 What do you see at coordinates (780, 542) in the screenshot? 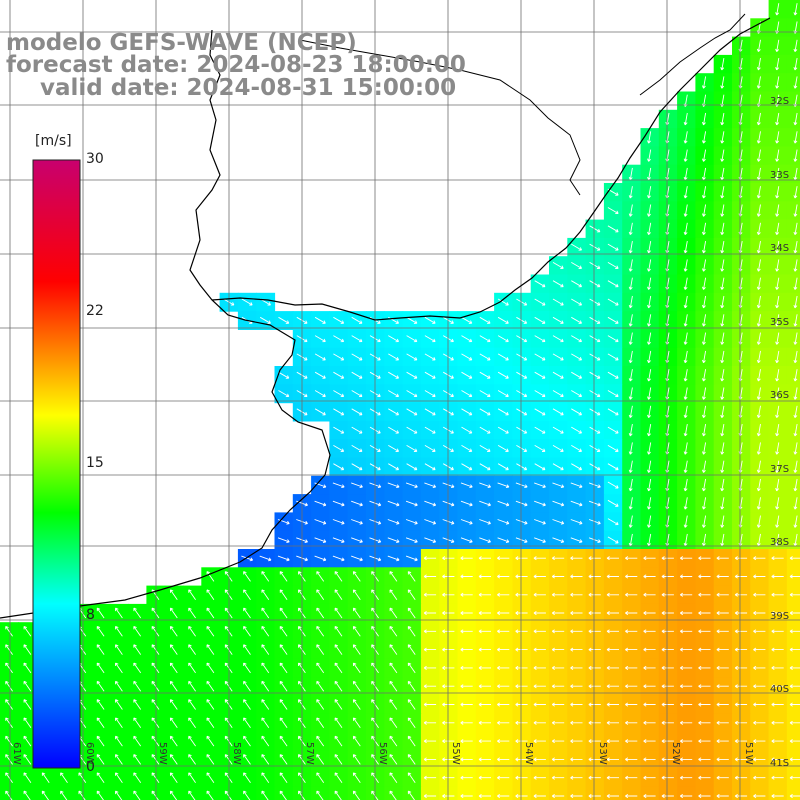
I see `lat-label: 38S` at bounding box center [780, 542].